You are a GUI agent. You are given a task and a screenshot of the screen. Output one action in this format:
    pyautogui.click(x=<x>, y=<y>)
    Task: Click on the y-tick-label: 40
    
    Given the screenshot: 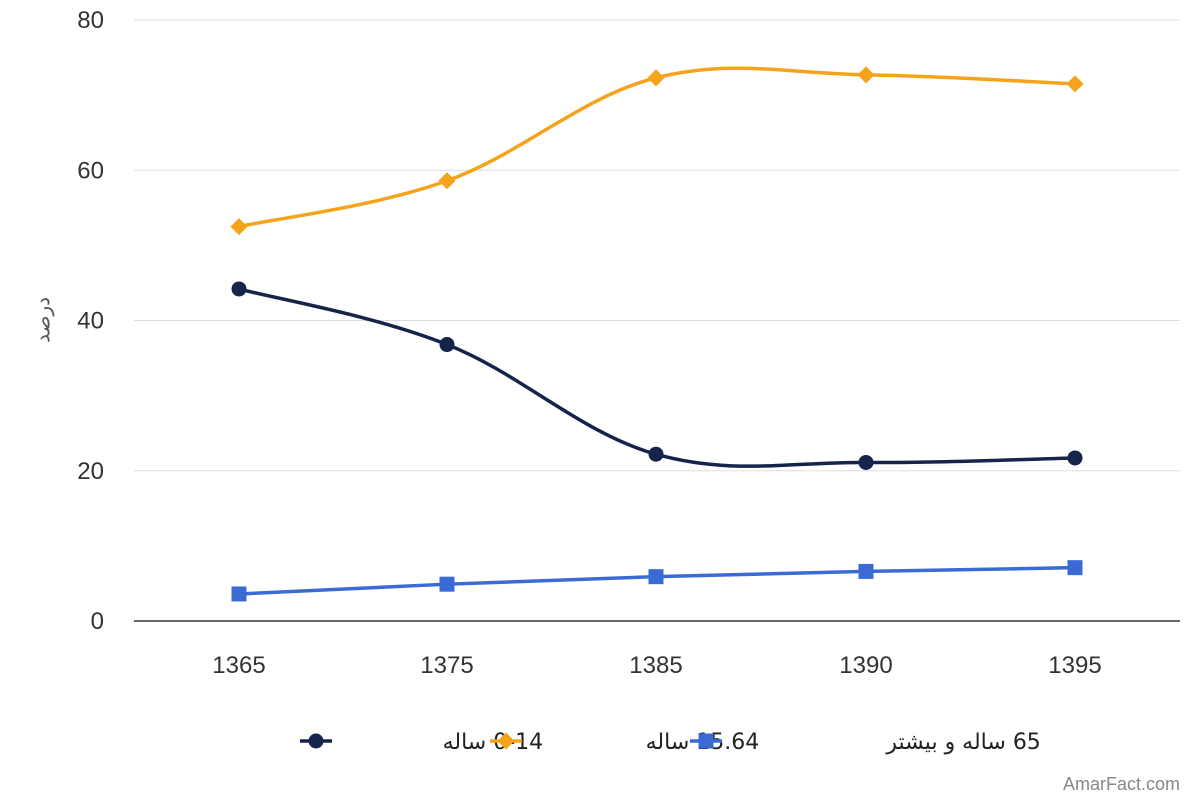 What is the action you would take?
    pyautogui.click(x=90, y=321)
    